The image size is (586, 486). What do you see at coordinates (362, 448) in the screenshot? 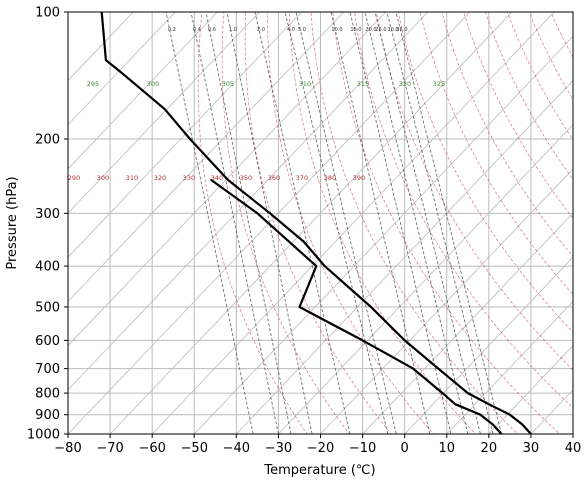
I see `x-tick-label: −10` at bounding box center [362, 448].